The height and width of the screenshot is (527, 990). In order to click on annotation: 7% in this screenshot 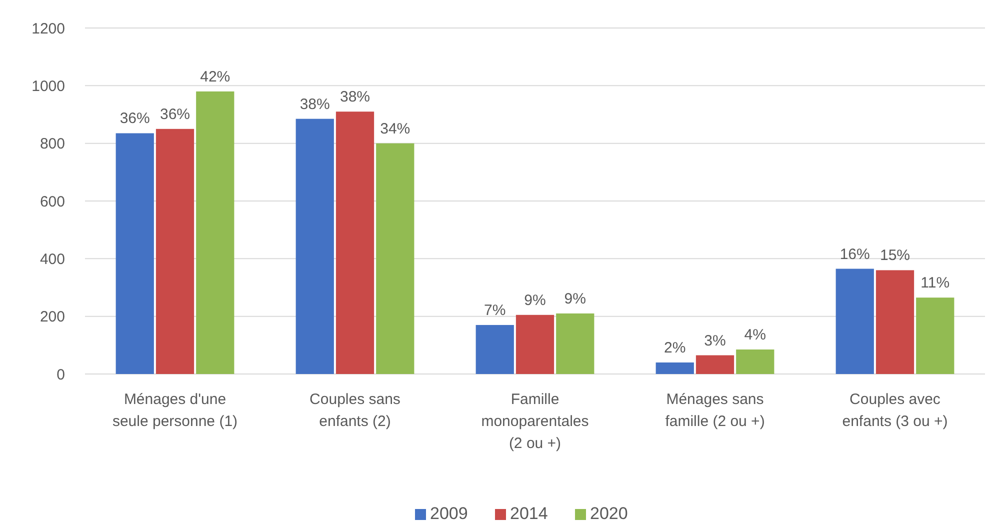, I will do `click(495, 310)`.